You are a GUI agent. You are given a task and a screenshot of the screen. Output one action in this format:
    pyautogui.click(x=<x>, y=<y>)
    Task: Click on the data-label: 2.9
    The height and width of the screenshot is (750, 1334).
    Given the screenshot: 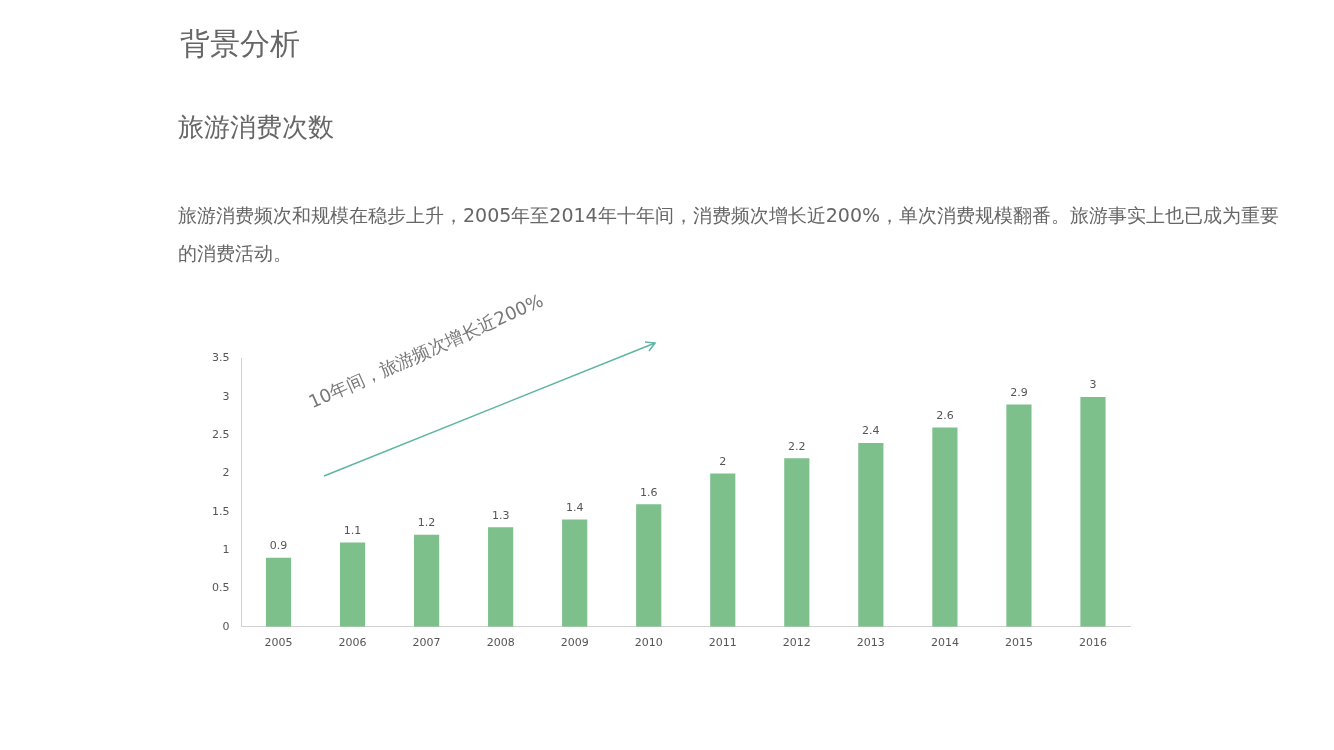 What is the action you would take?
    pyautogui.click(x=1019, y=392)
    